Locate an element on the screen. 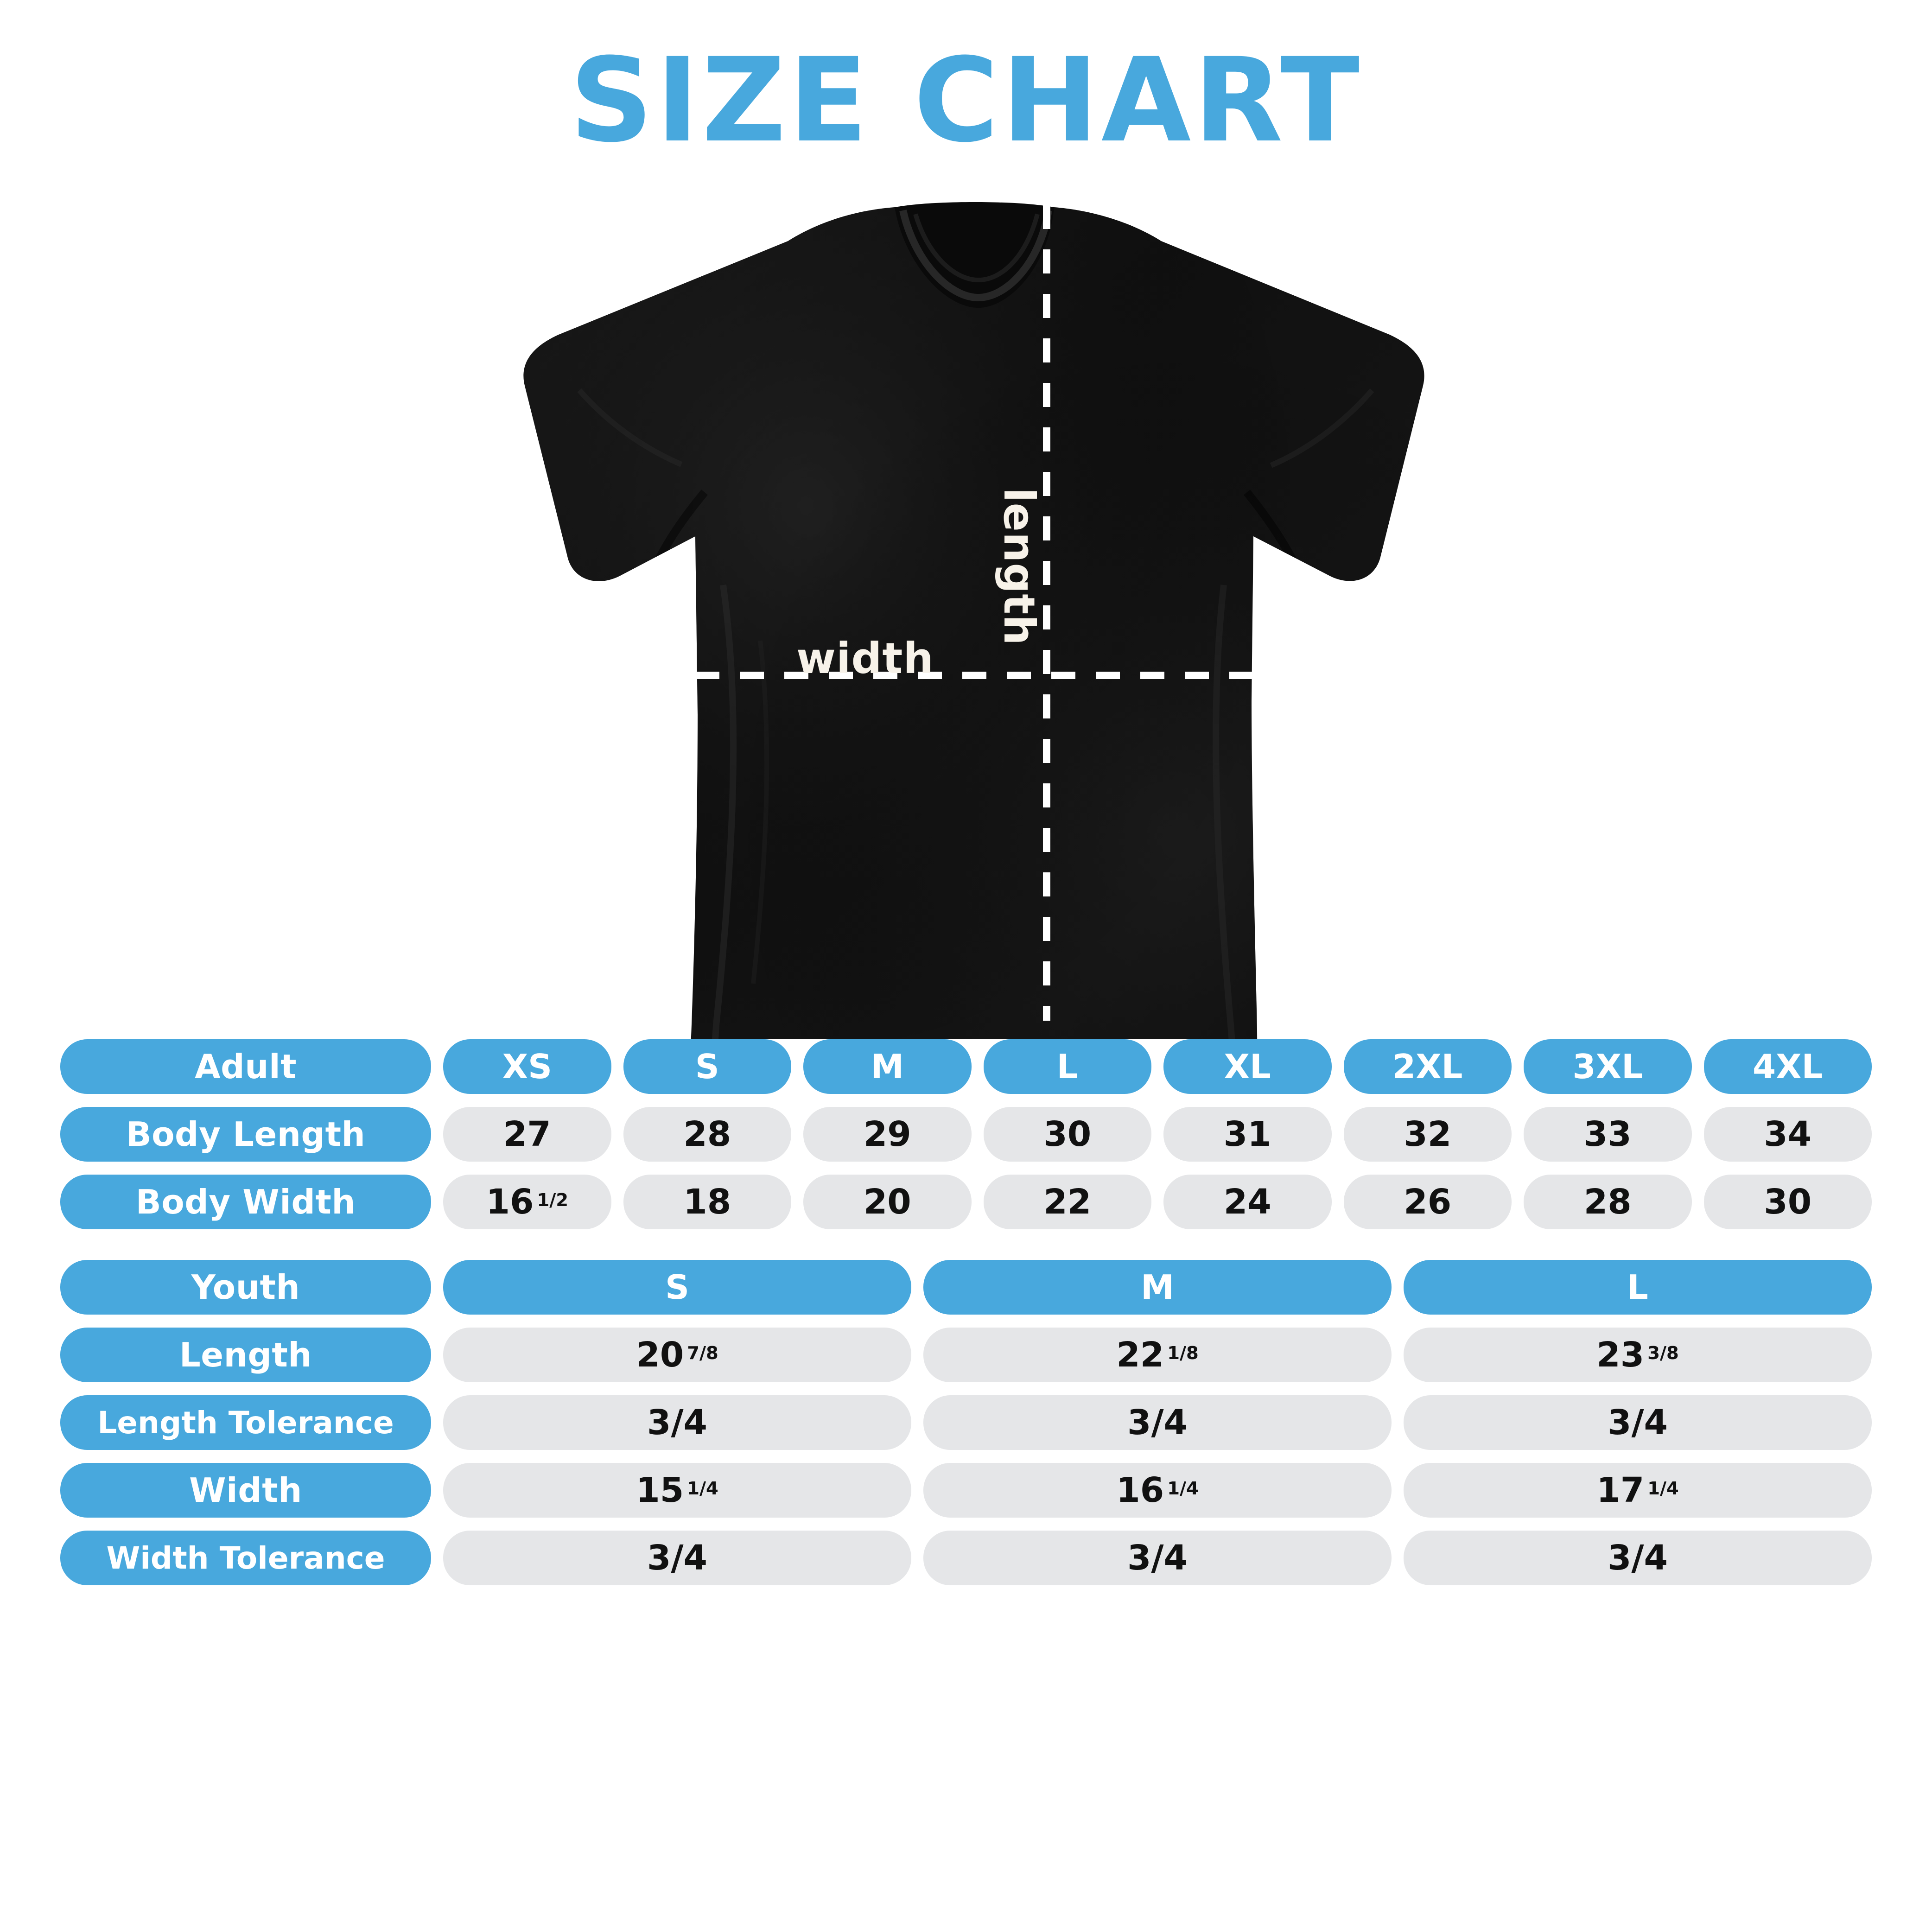  table-cell: 16 1/4 is located at coordinates (1157, 1490).